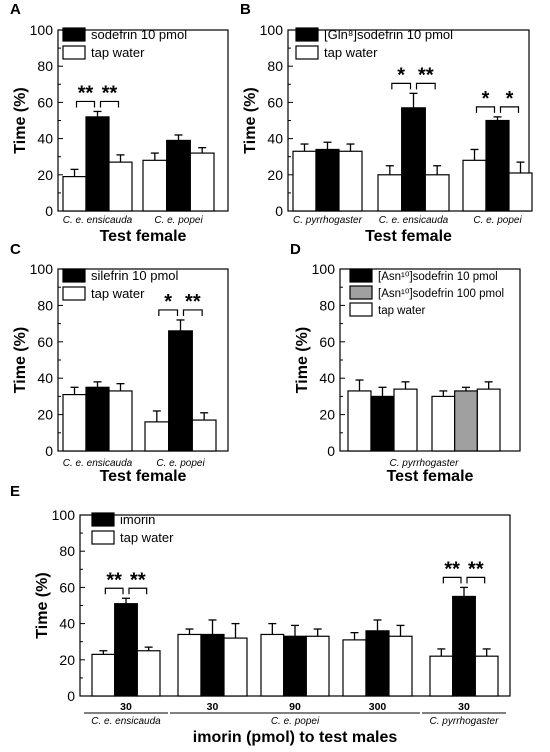 This screenshot has width=550, height=752. Describe the element at coordinates (295, 249) in the screenshot. I see `panel-letter: D` at that location.